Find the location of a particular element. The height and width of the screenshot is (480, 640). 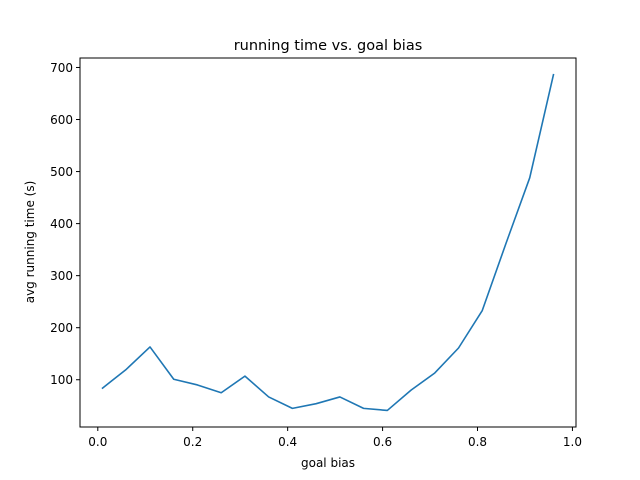

x-tick-label: 0.4 is located at coordinates (287, 442).